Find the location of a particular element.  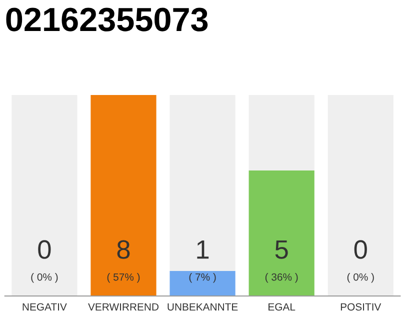

x-tick-label: EGAL is located at coordinates (282, 307).